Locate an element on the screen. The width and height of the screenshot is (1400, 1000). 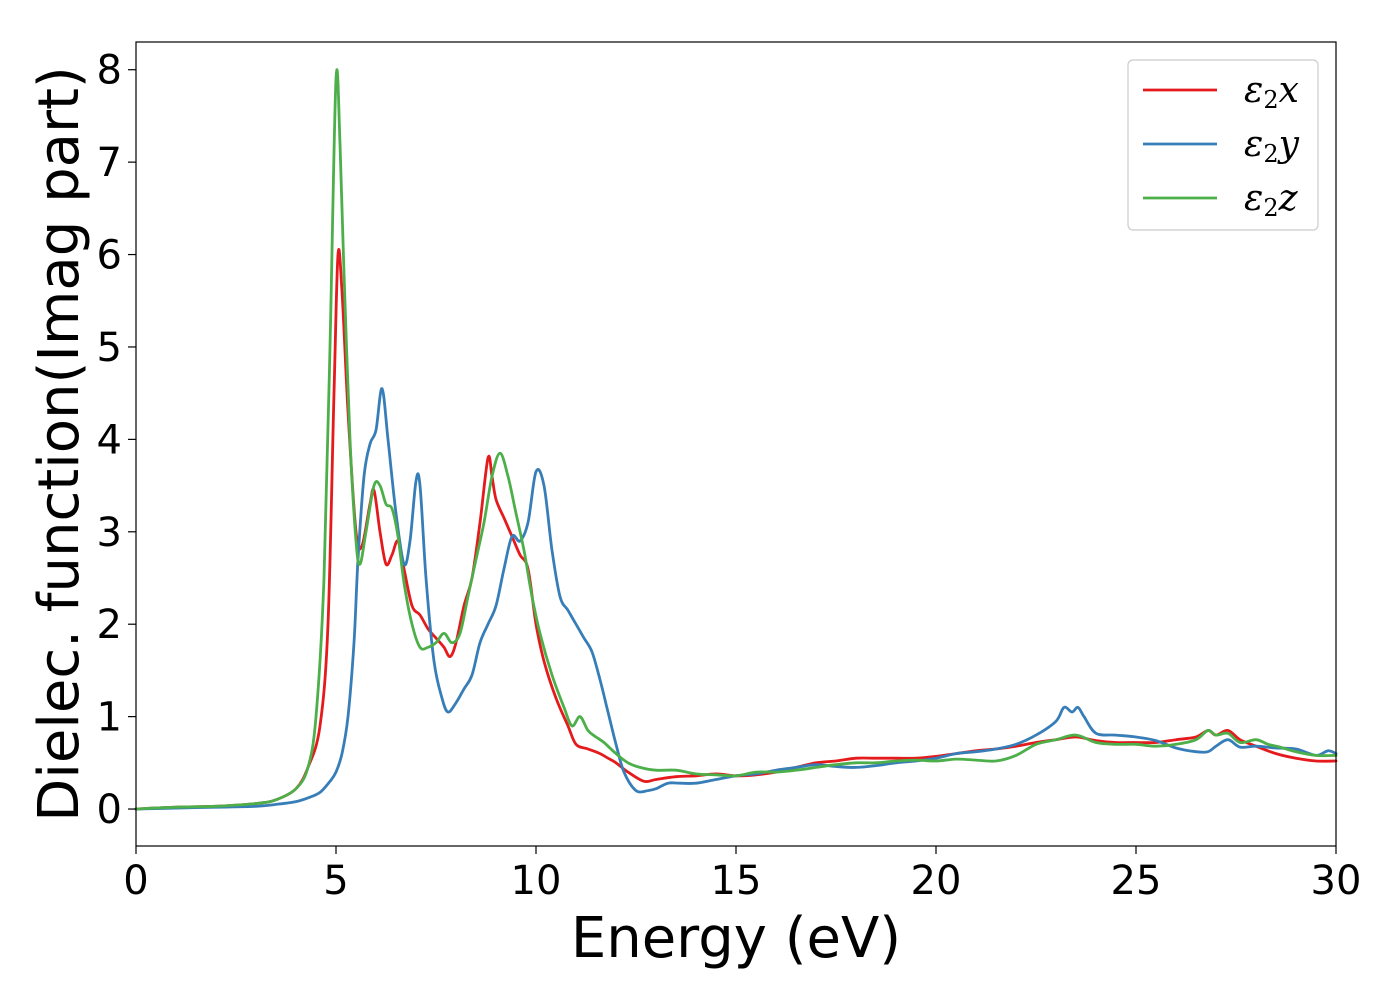
x-tick-label: 5 is located at coordinates (335, 881).